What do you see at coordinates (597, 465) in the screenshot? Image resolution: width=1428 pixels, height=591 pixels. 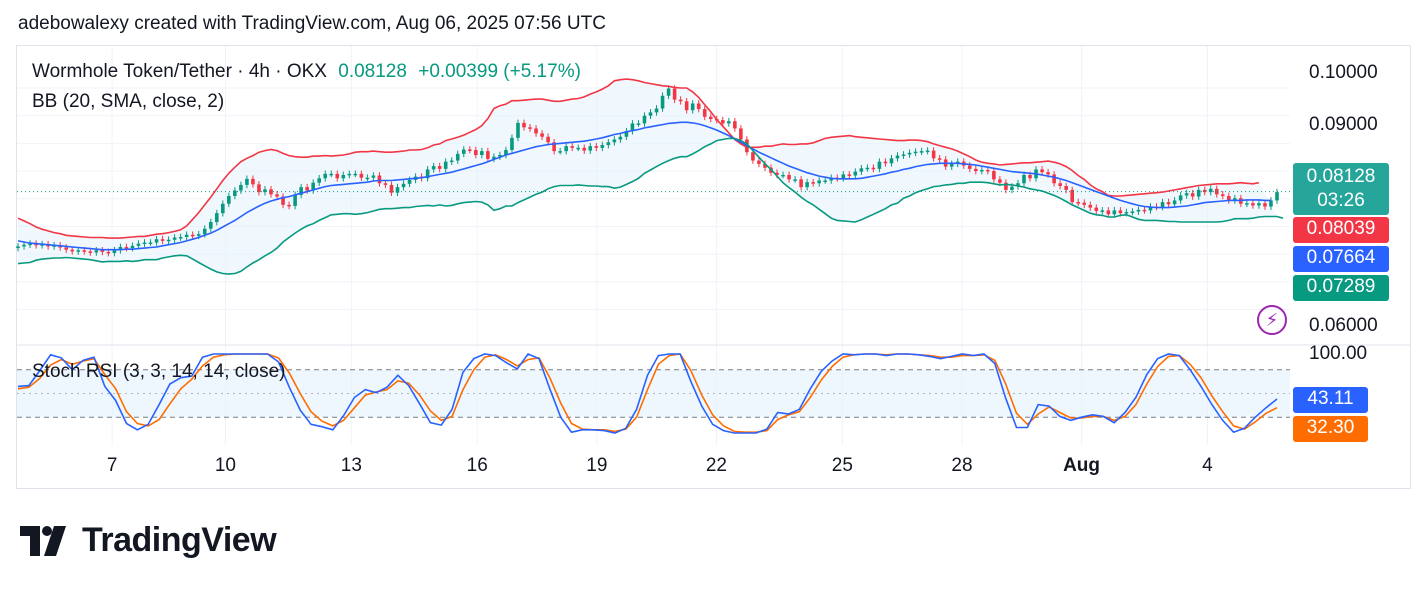 I see `x-tick-label: 19` at bounding box center [597, 465].